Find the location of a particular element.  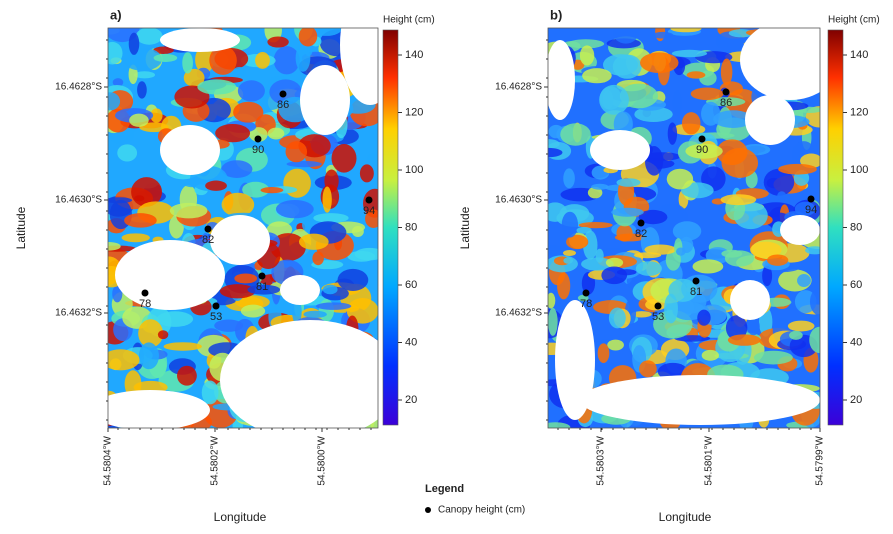

point-label: 86 is located at coordinates (283, 105).